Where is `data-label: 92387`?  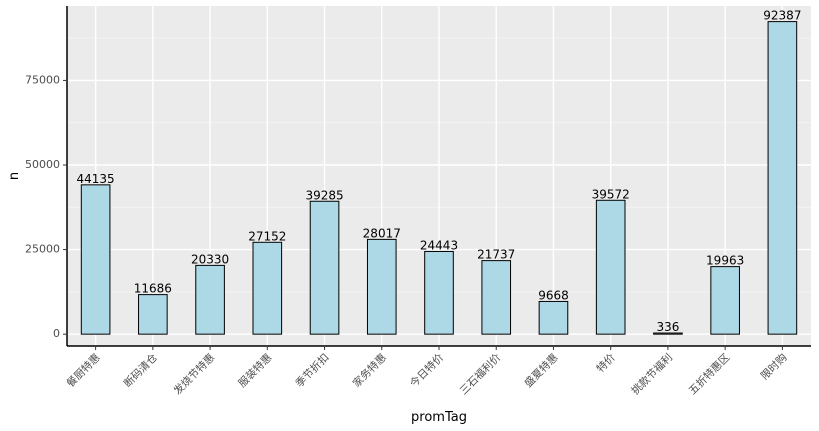
data-label: 92387 is located at coordinates (782, 16).